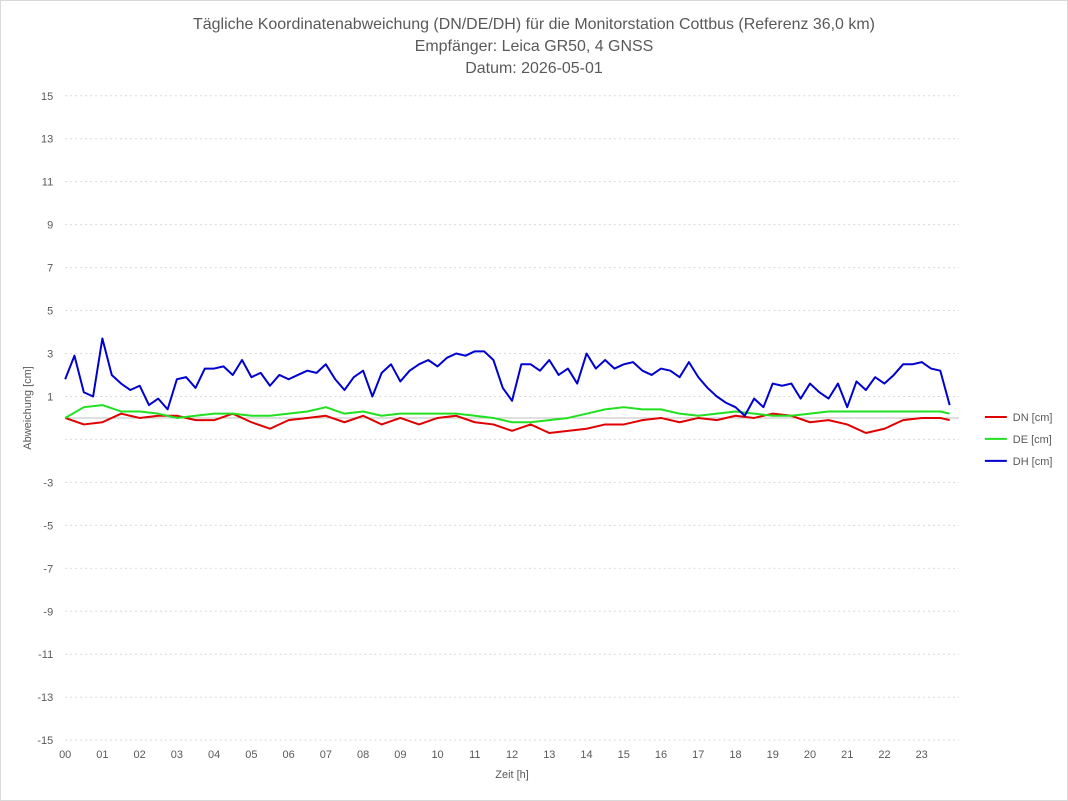  What do you see at coordinates (140, 755) in the screenshot?
I see `x-tick-label: 02` at bounding box center [140, 755].